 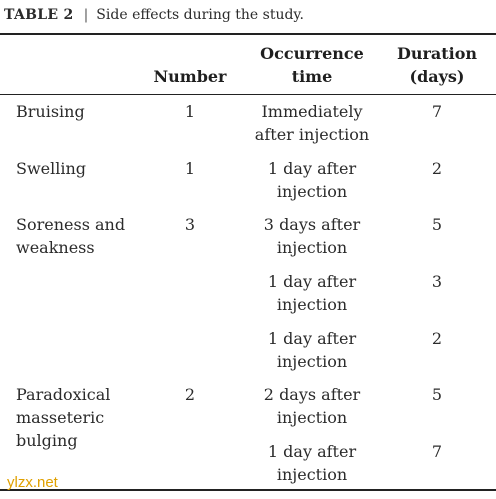 I want to click on table-header-rule, so click(x=248, y=94).